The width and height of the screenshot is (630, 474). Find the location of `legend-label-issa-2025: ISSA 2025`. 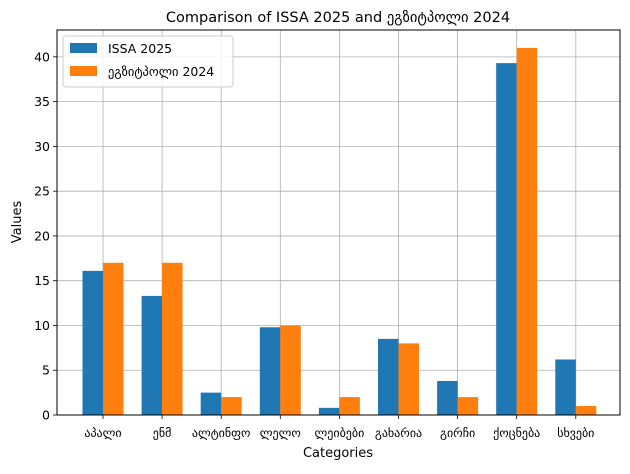

legend-label-issa-2025: ISSA 2025 is located at coordinates (140, 48).